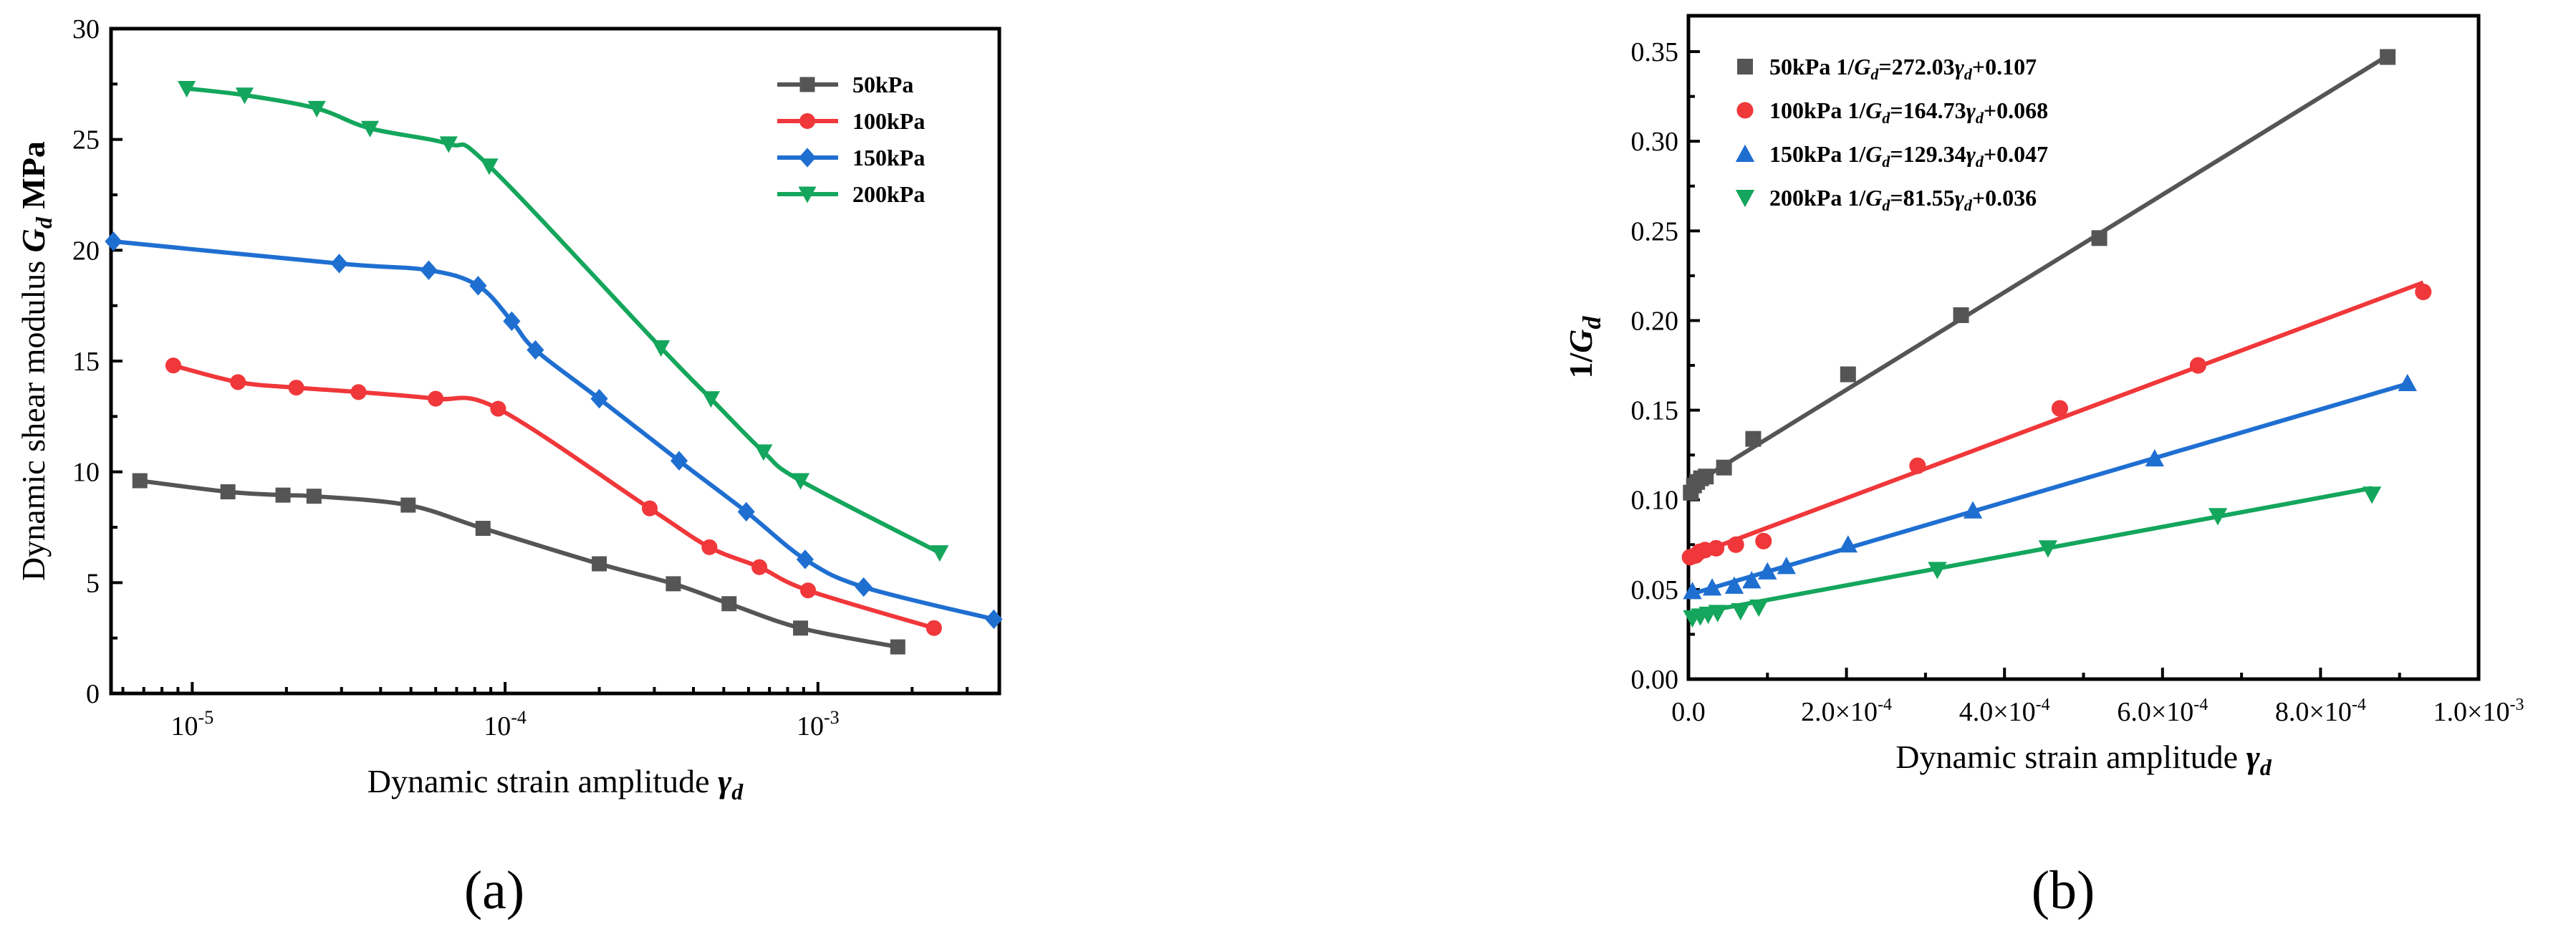  What do you see at coordinates (86, 29) in the screenshot?
I see `y-tick-label: 30` at bounding box center [86, 29].